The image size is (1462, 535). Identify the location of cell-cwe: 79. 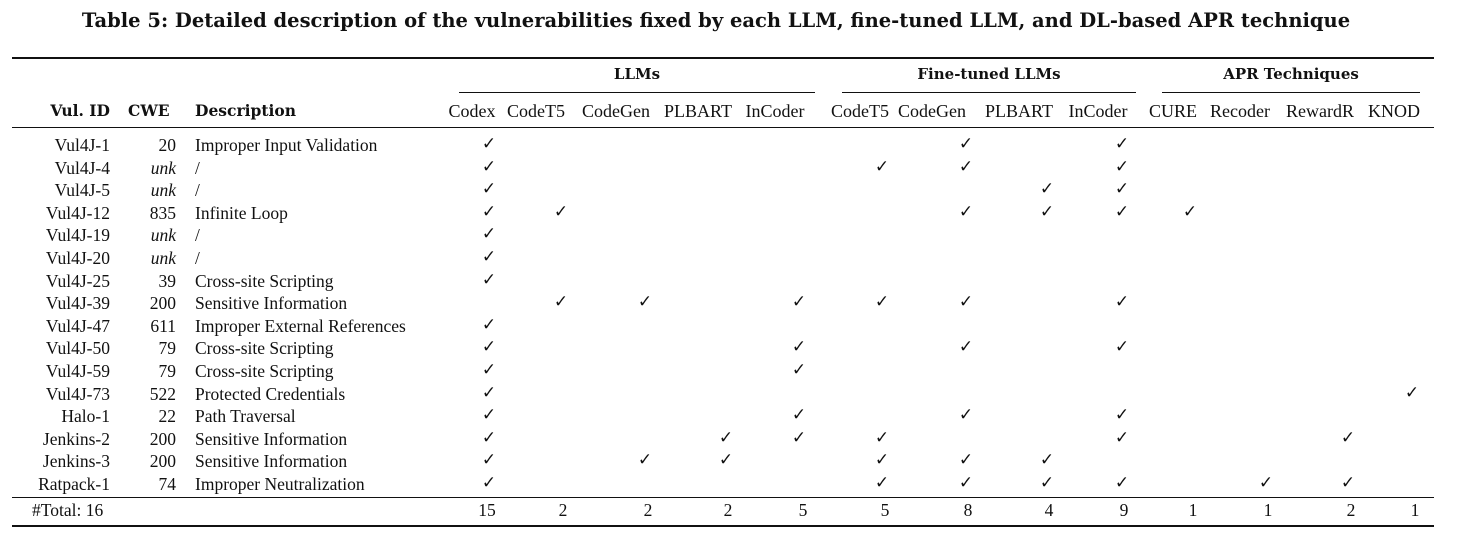
(167, 371).